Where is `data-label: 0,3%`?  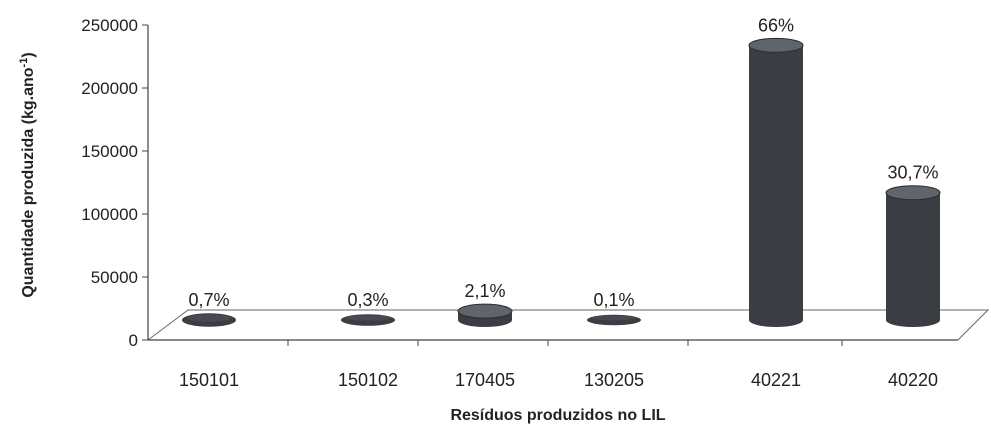 data-label: 0,3% is located at coordinates (367, 300).